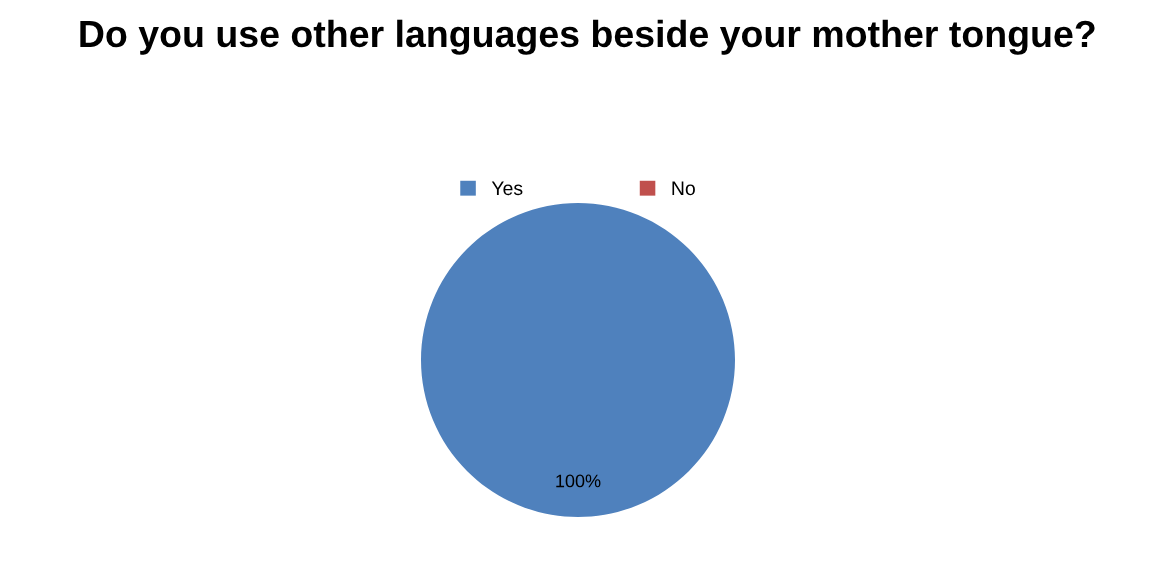  Describe the element at coordinates (683, 188) in the screenshot. I see `legend-label: No` at that location.